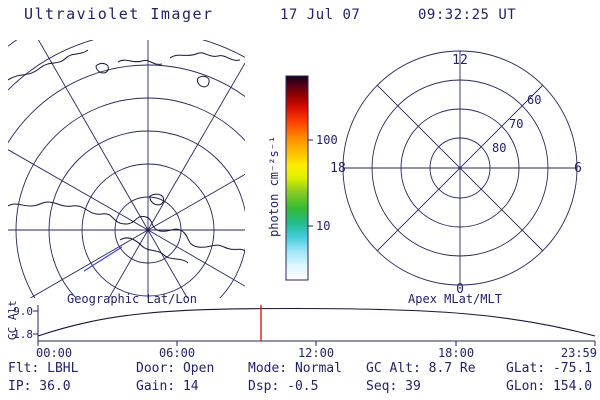  Describe the element at coordinates (12, 320) in the screenshot. I see `strip-y-axis-label: GC Alt` at that location.